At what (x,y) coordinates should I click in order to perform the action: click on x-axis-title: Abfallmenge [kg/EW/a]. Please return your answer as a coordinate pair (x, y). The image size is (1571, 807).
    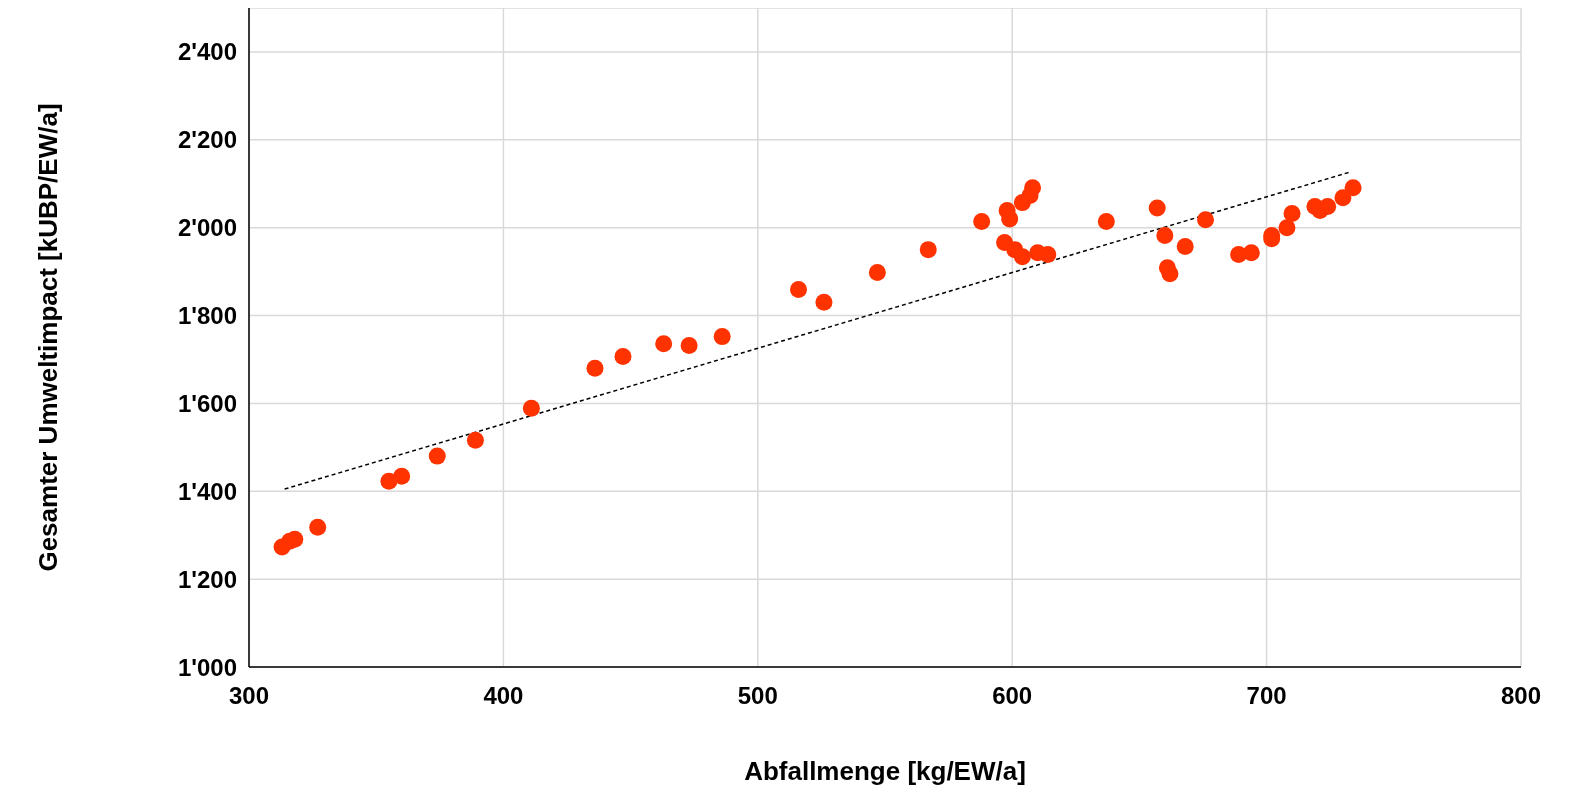
    Looking at the image, I should click on (885, 771).